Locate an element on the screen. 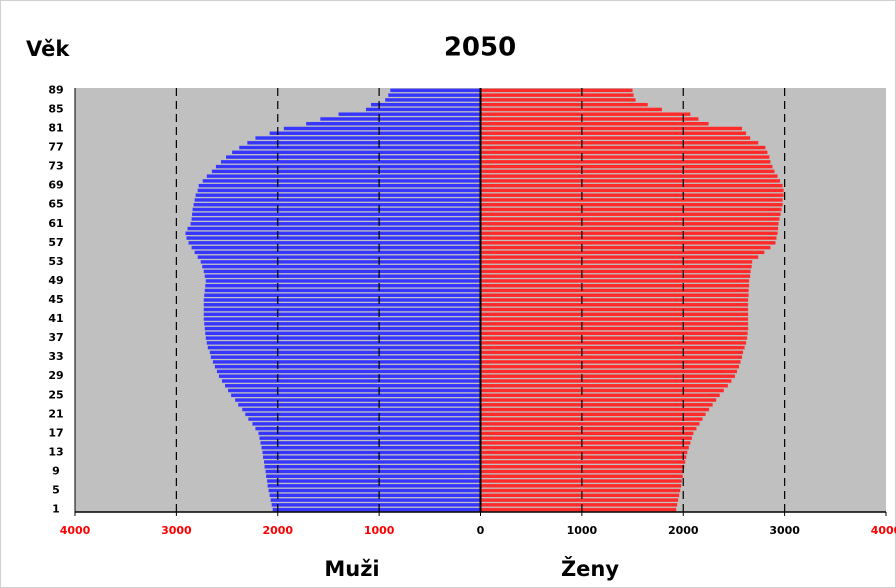 The height and width of the screenshot is (588, 896). x-tick-label: 4000 is located at coordinates (883, 530).